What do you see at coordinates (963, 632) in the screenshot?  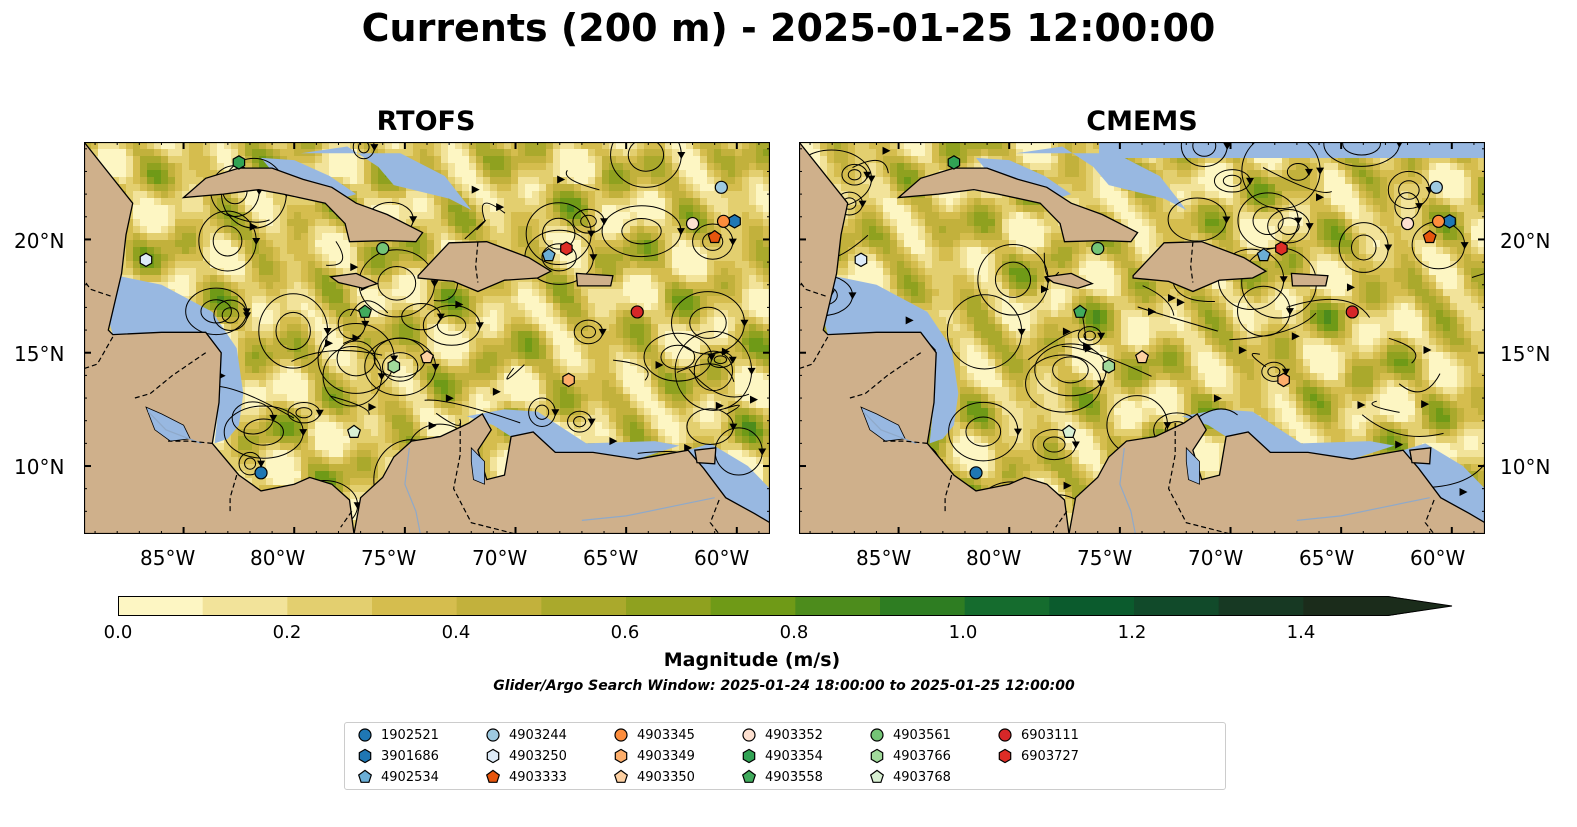 I see `colorbar-tick-label: 1.0` at bounding box center [963, 632].